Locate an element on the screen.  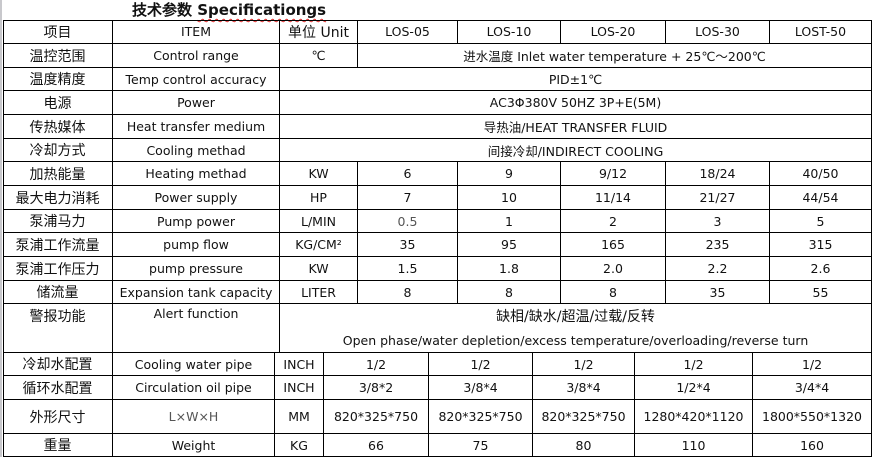
header-model: LOS-20 is located at coordinates (613, 32).